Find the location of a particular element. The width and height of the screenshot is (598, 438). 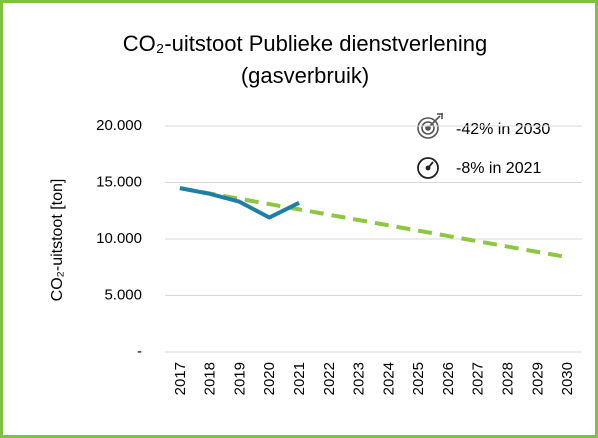

annotation: -42% in 2030 is located at coordinates (503, 129).